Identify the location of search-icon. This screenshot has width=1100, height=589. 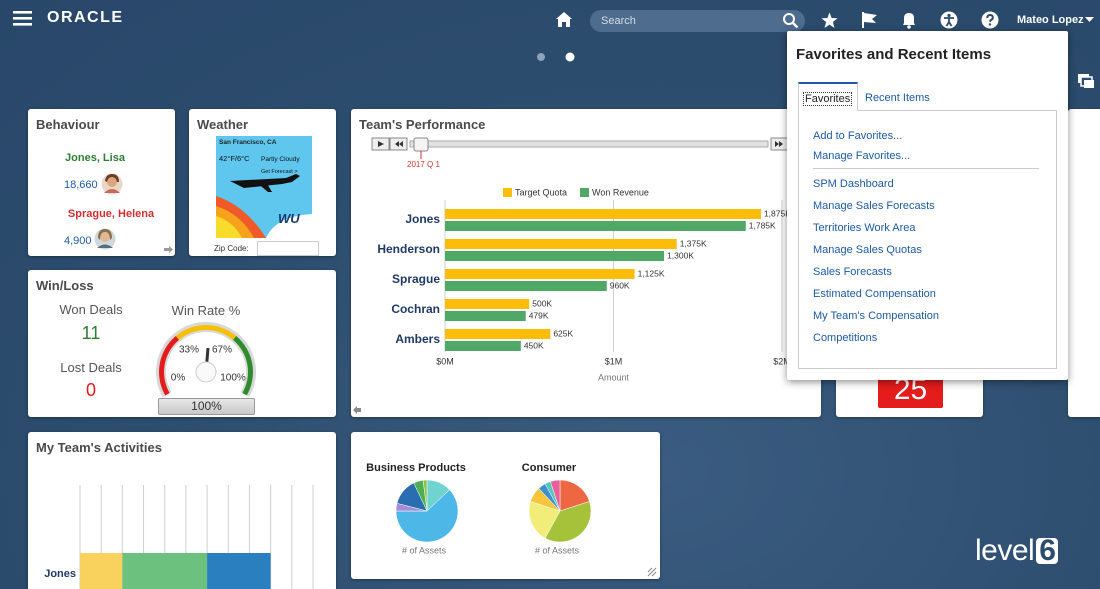
(790, 20).